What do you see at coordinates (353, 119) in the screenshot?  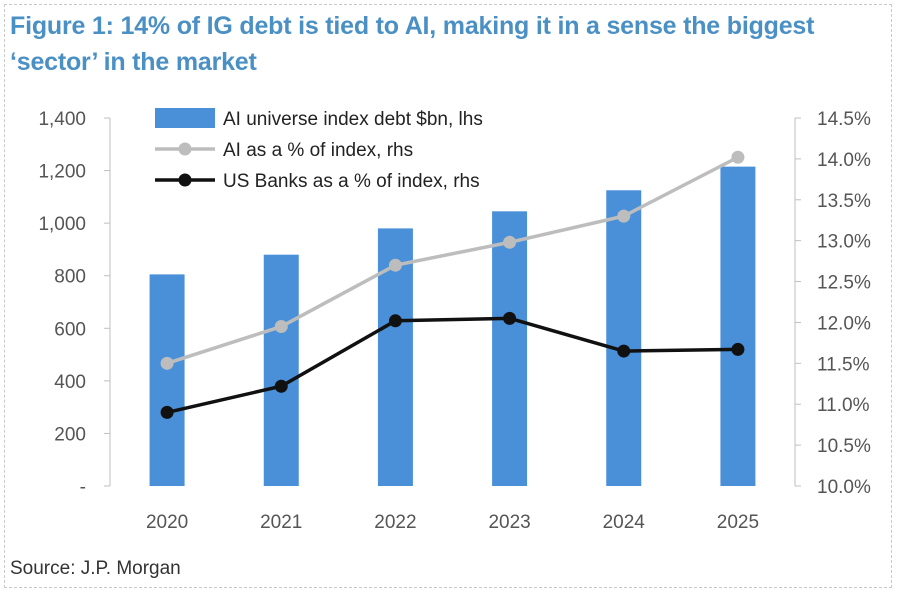 I see `legend-label: AI universe index debt $bn, lhs` at bounding box center [353, 119].